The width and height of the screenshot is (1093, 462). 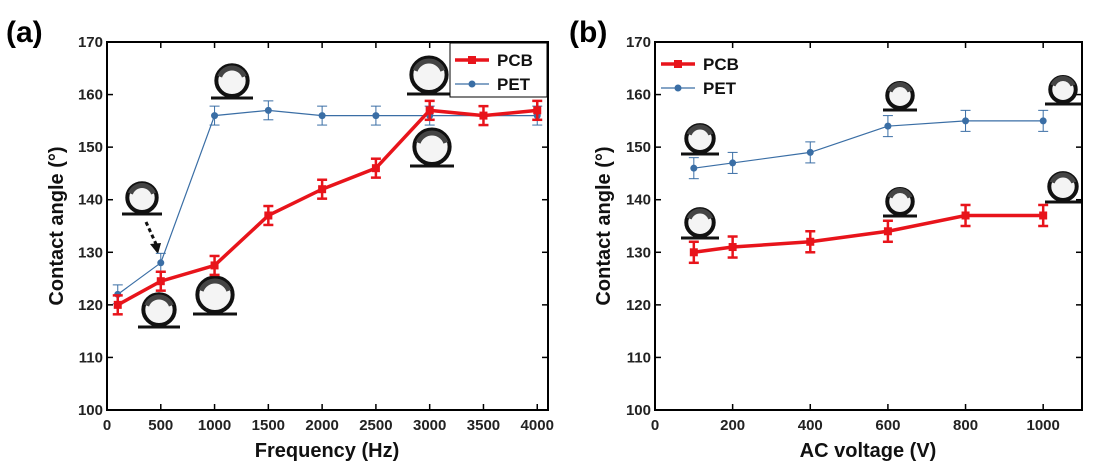 I want to click on panel-b-series-pet, so click(x=868, y=144).